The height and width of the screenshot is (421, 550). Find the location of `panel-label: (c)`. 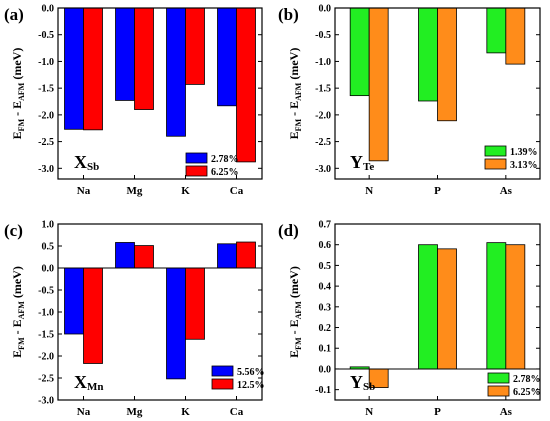

panel-label: (c) is located at coordinates (13, 230).